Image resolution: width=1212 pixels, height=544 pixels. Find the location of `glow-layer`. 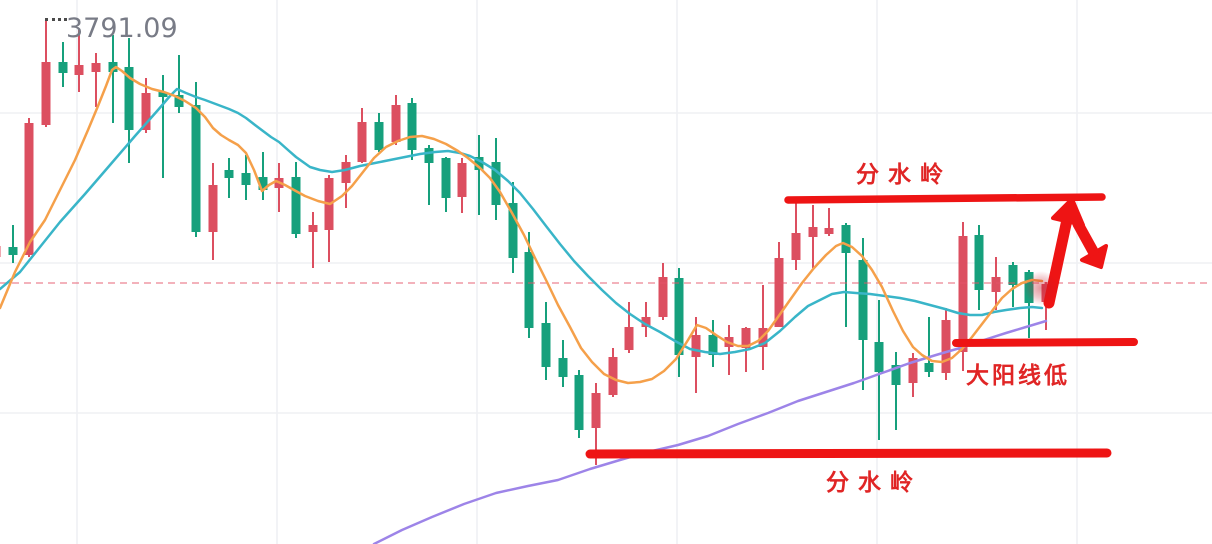

glow-layer is located at coordinates (1041, 288).